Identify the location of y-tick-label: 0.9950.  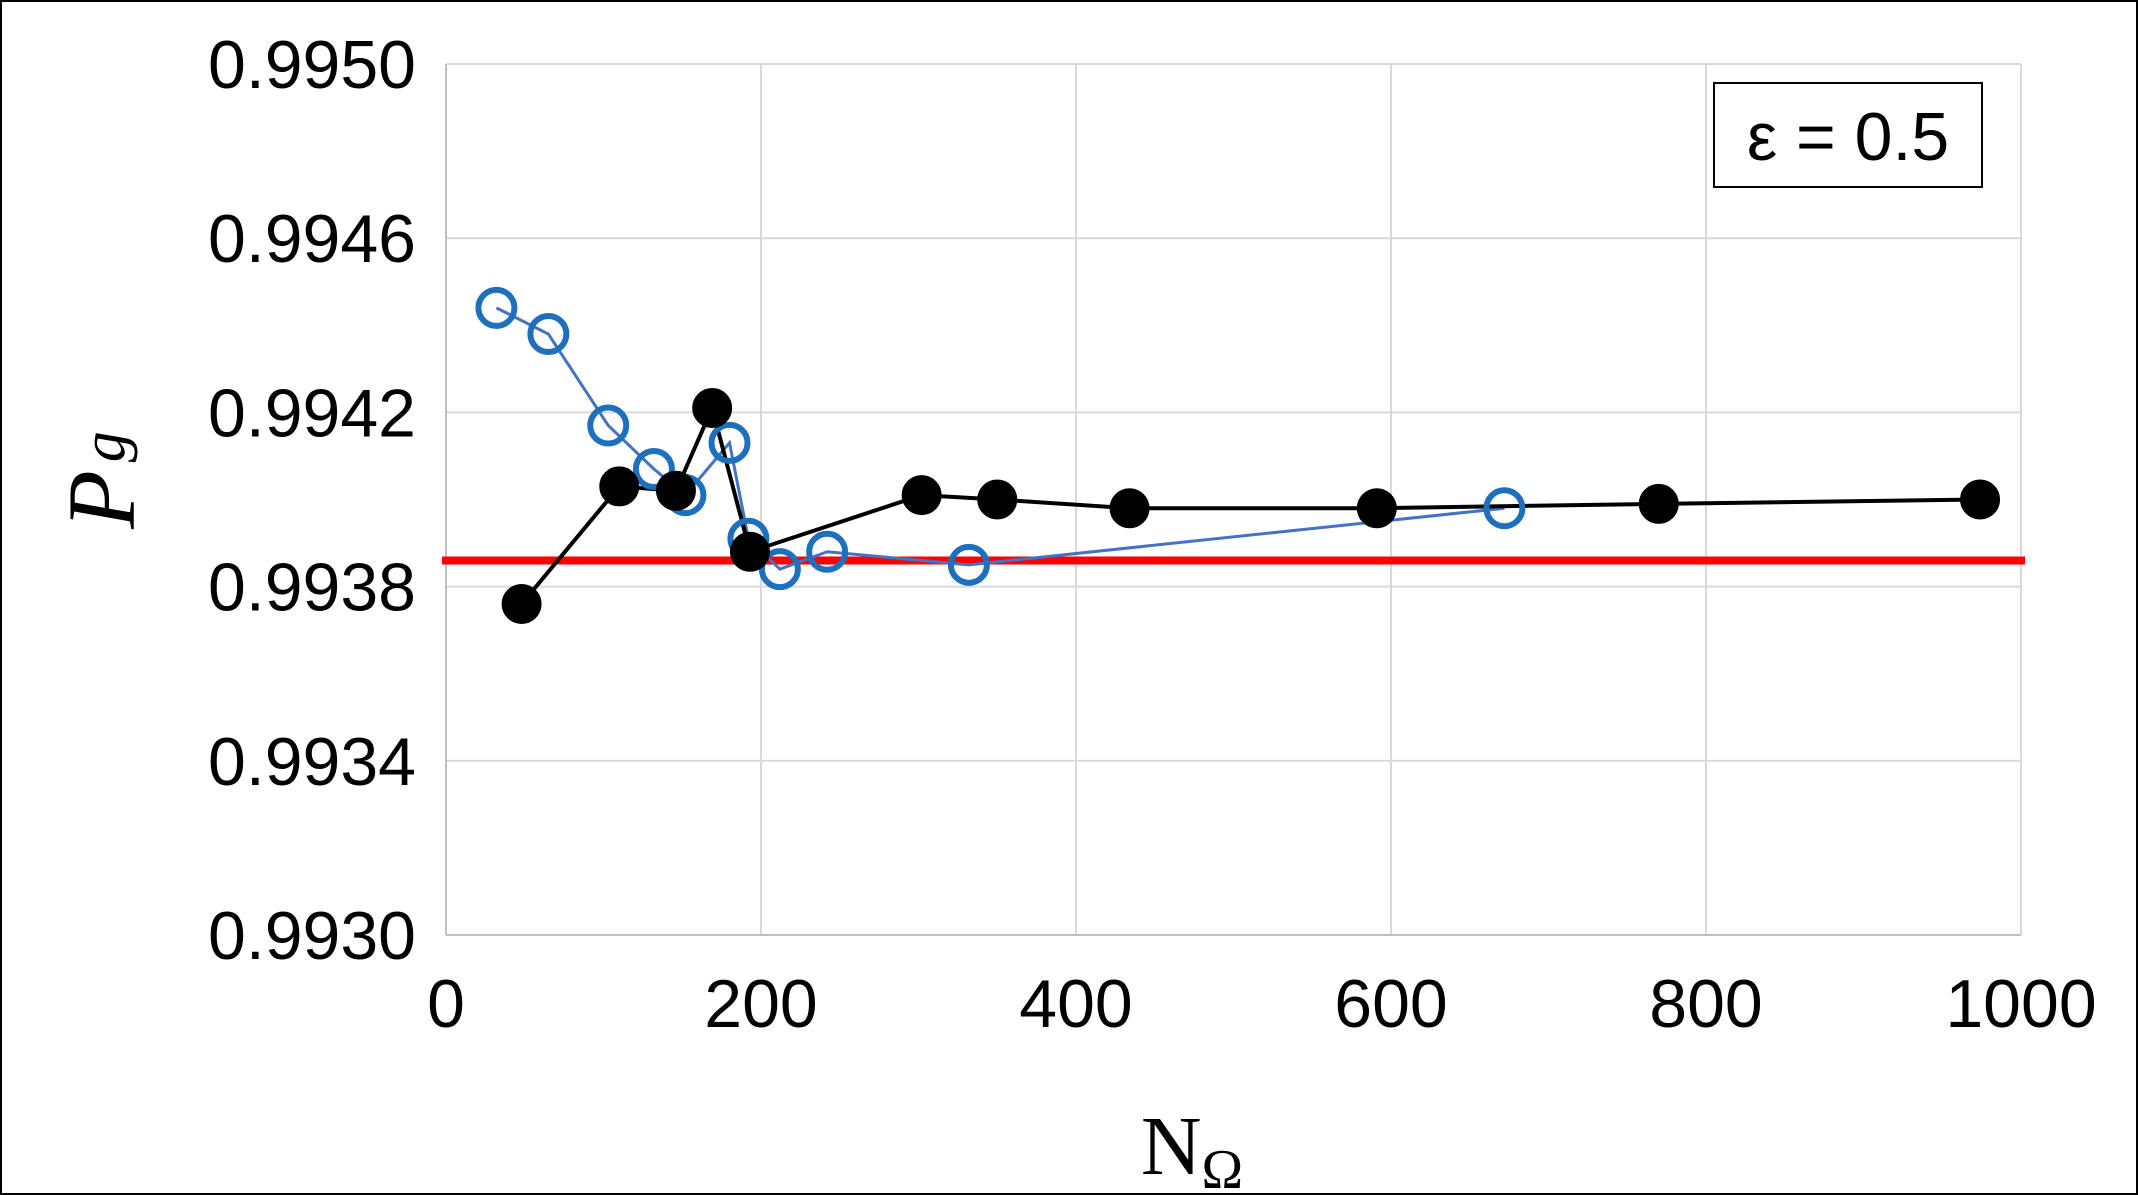
(312, 65).